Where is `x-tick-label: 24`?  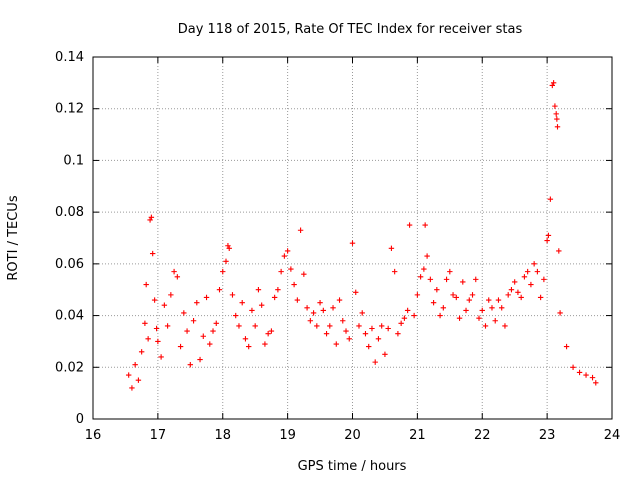
x-tick-label: 24 is located at coordinates (612, 435).